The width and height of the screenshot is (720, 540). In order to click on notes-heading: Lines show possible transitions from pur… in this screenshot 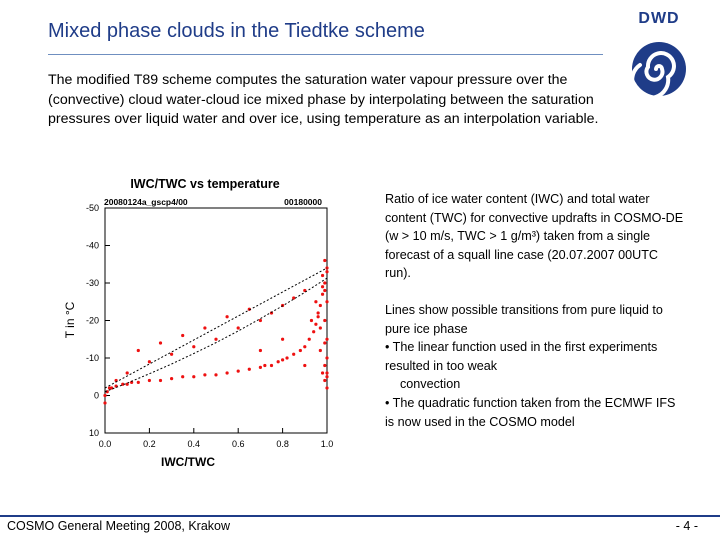, I will do `click(524, 319)`.